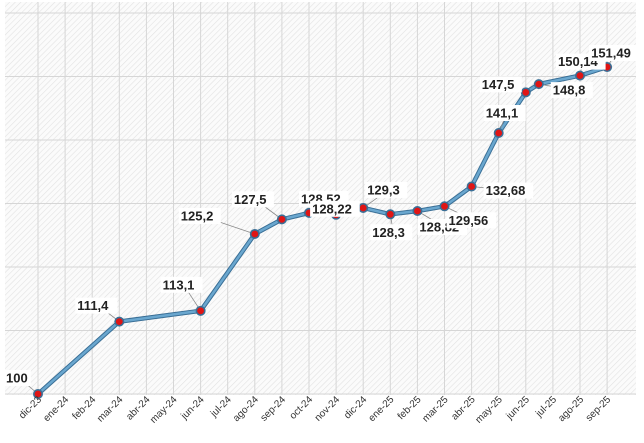 Image resolution: width=644 pixels, height=443 pixels. I want to click on x-tick-label: sep-24, so click(274, 409).